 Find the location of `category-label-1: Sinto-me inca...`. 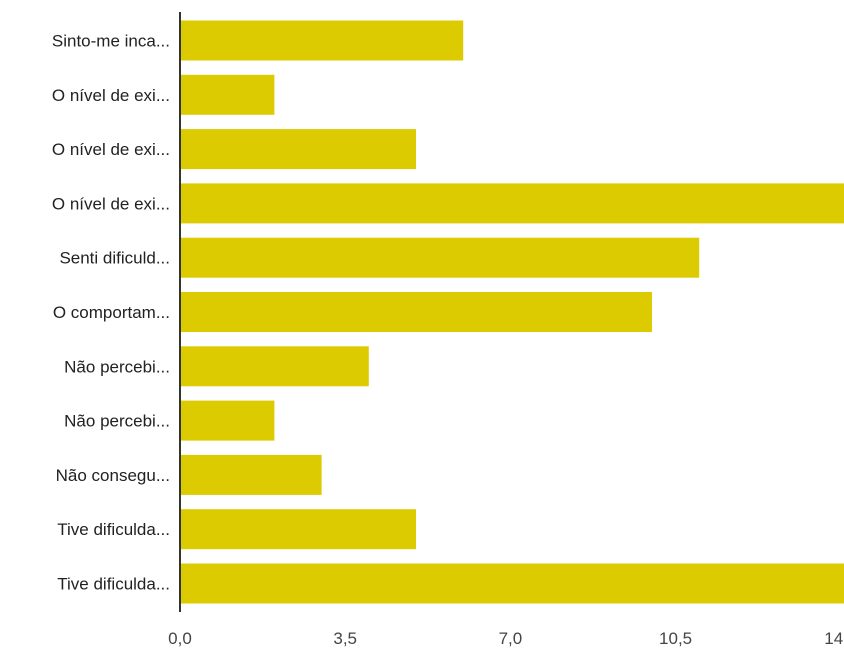

category-label-1: Sinto-me inca... is located at coordinates (111, 41).